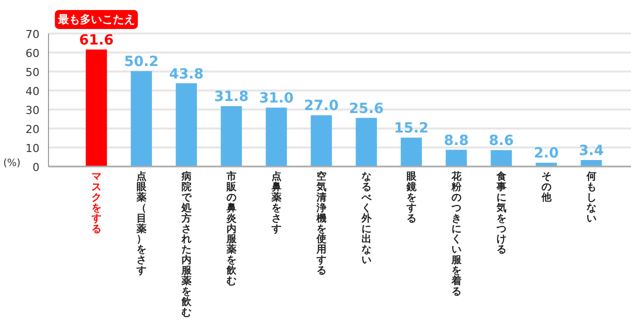 The image size is (631, 326). Describe the element at coordinates (590, 197) in the screenshot. I see `x-tick-label: 何もしない` at that location.